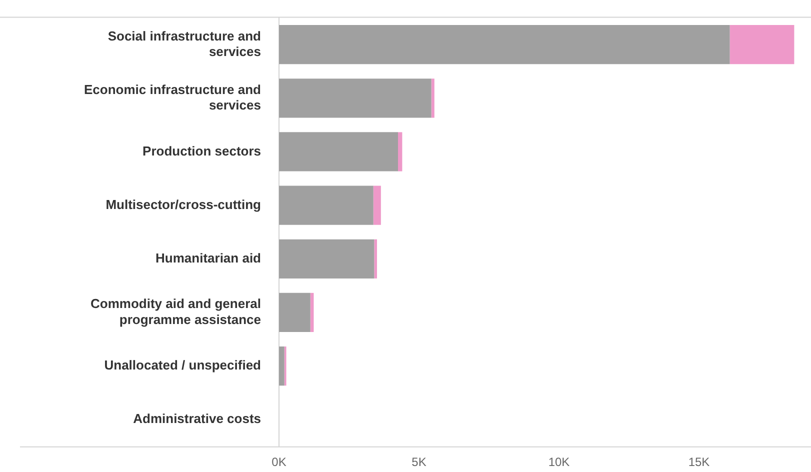  Describe the element at coordinates (184, 204) in the screenshot. I see `y-tick-label: Multisector/cross-cutting` at that location.